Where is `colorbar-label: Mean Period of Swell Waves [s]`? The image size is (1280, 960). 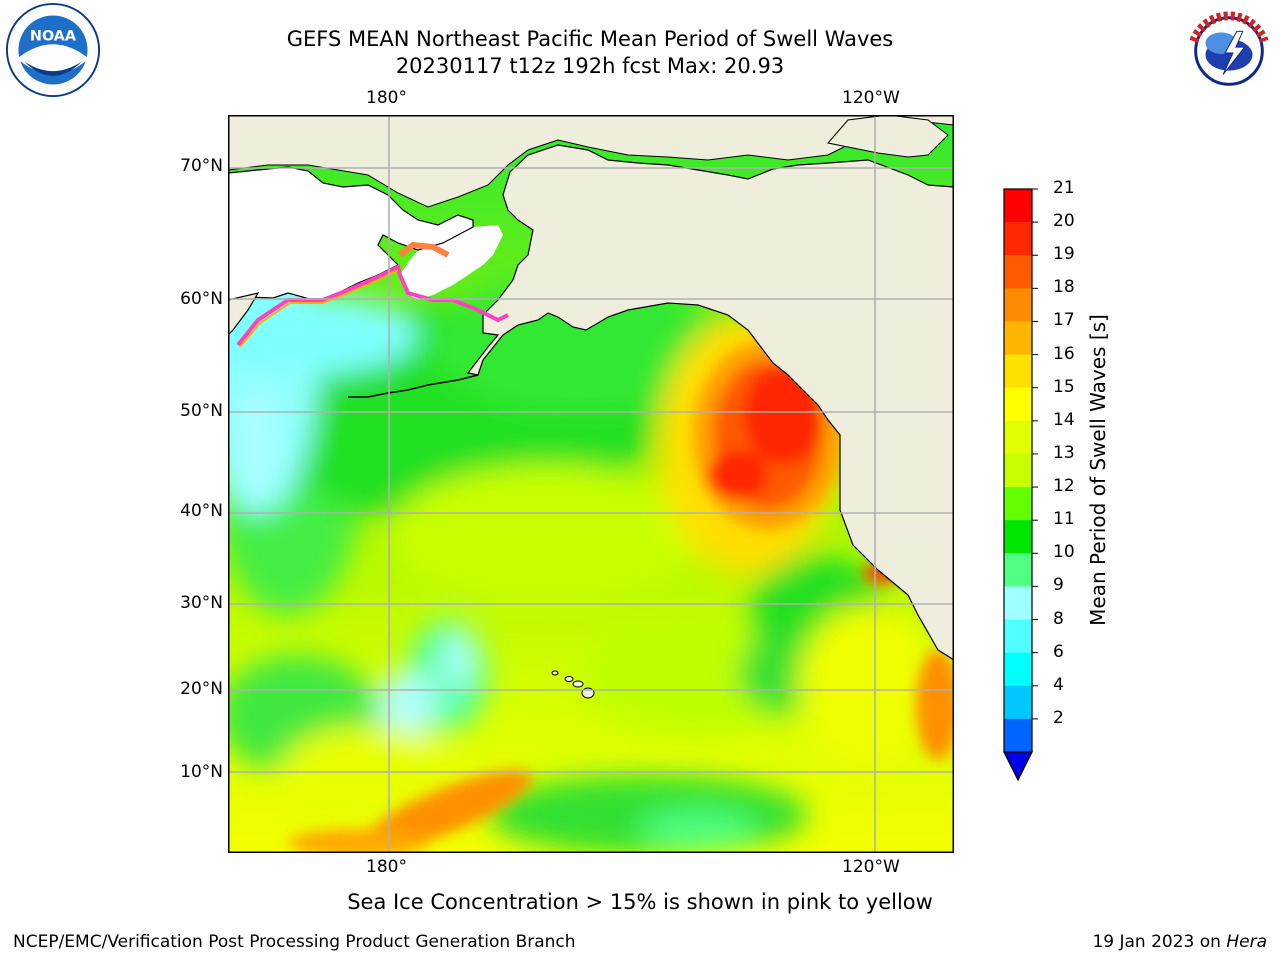 colorbar-label: Mean Period of Swell Waves [s] is located at coordinates (1098, 470).